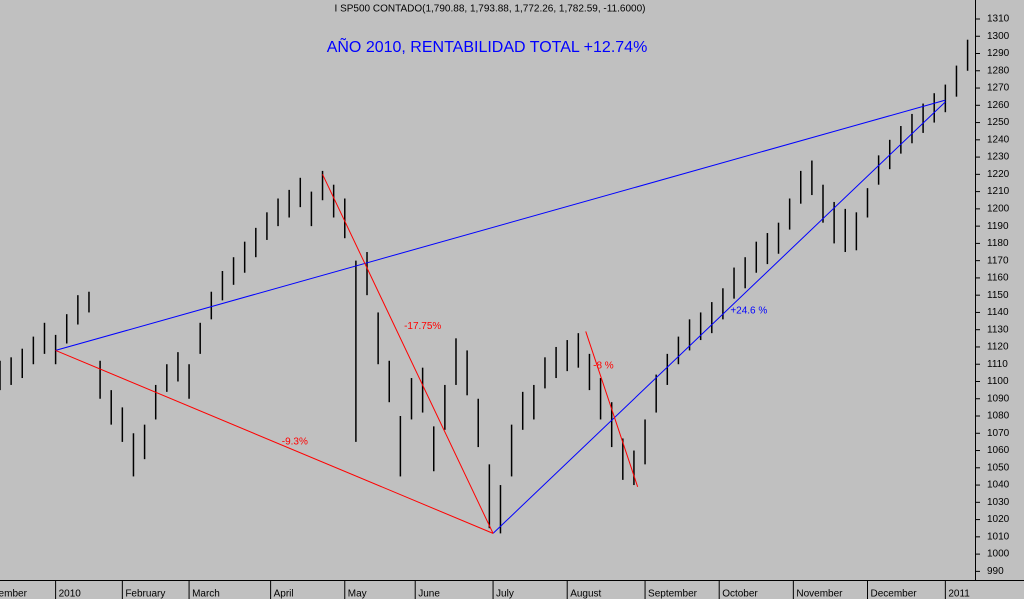  Describe the element at coordinates (998, 398) in the screenshot. I see `y-tick-label: 1090` at that location.